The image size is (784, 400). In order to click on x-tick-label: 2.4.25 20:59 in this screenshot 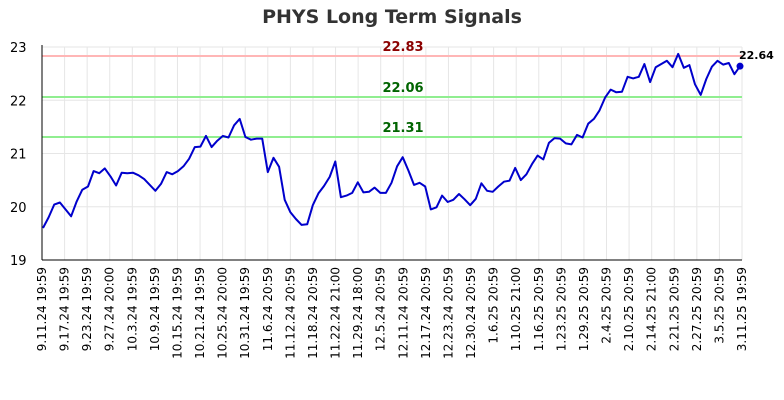, I will do `click(607, 305)`.